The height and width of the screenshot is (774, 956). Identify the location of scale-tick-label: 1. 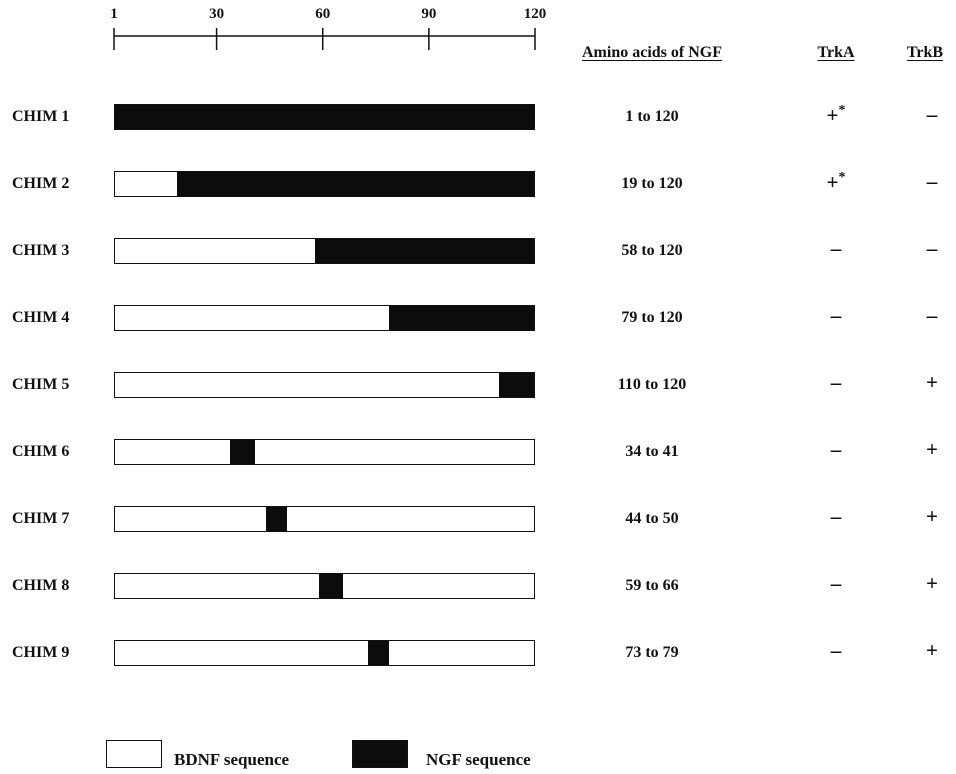
(114, 14).